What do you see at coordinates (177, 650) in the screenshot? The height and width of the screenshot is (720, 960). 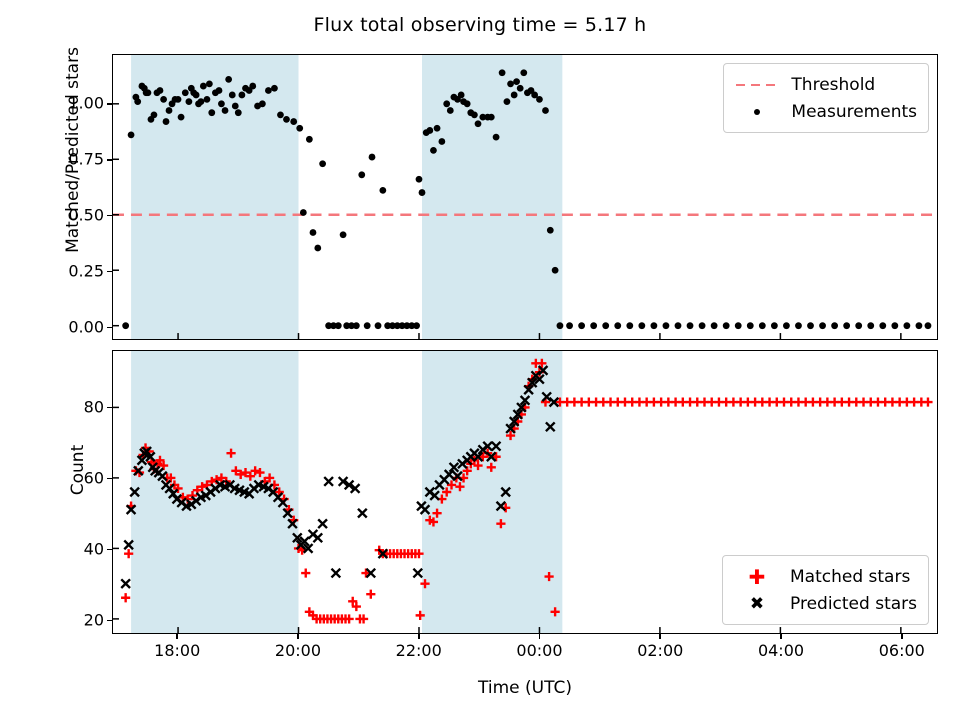 I see `x-tick-label: 18:00` at bounding box center [177, 650].